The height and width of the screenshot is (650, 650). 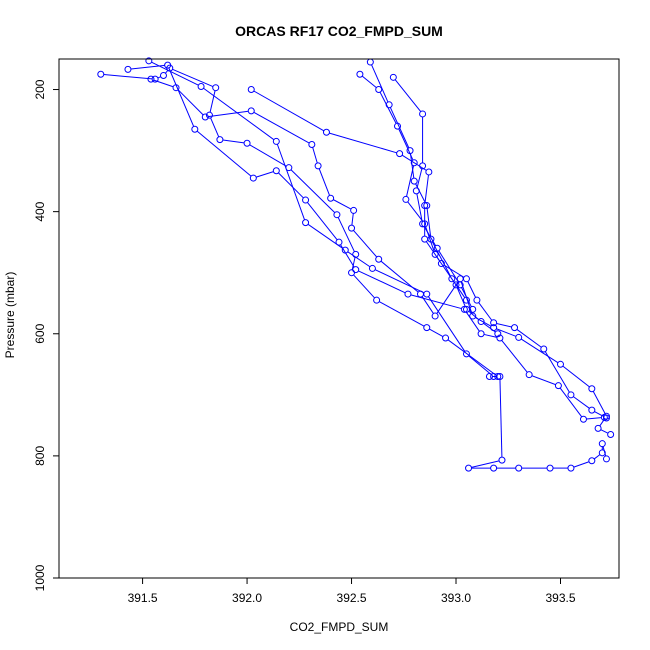 I want to click on y-tick-label: 400, so click(x=40, y=211).